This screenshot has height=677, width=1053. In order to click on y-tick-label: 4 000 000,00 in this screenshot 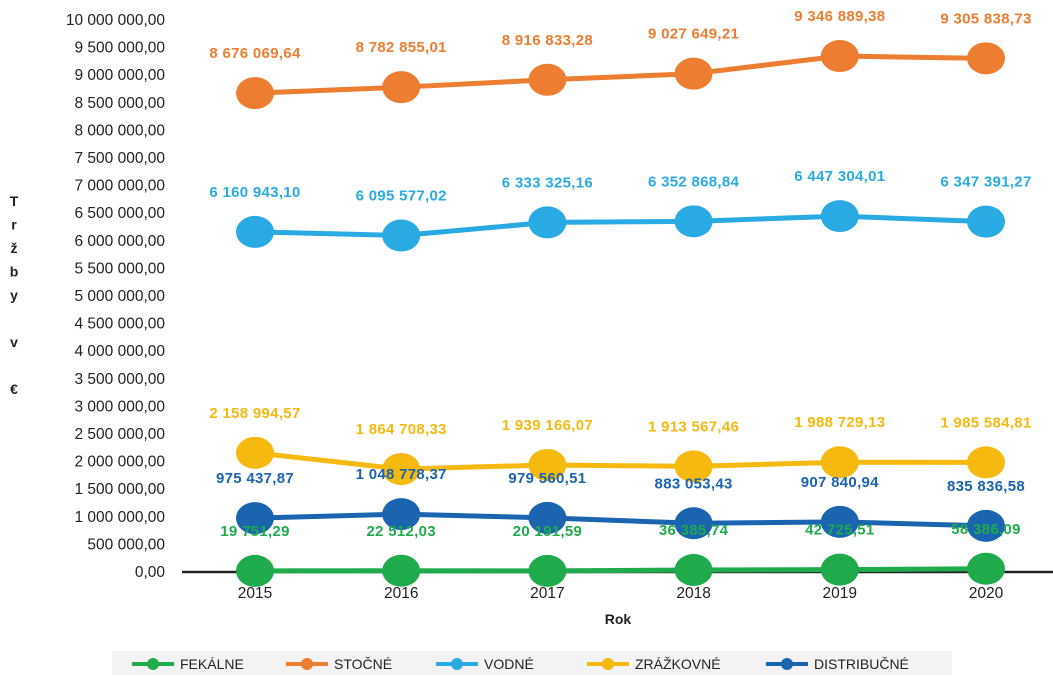, I will do `click(119, 351)`.